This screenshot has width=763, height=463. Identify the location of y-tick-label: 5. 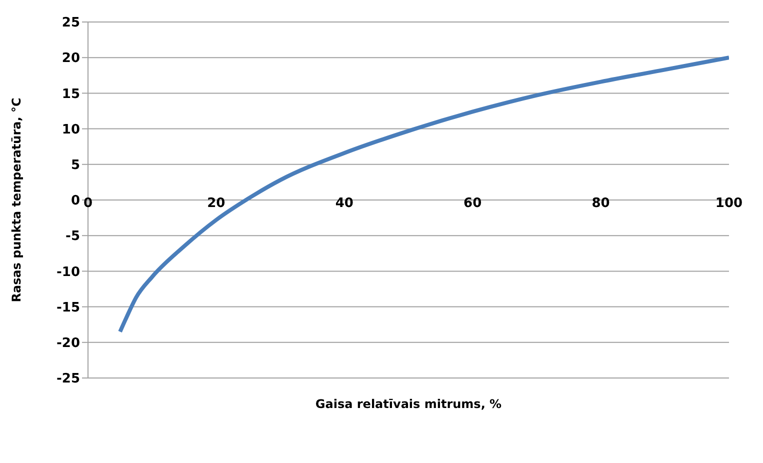
(75, 166).